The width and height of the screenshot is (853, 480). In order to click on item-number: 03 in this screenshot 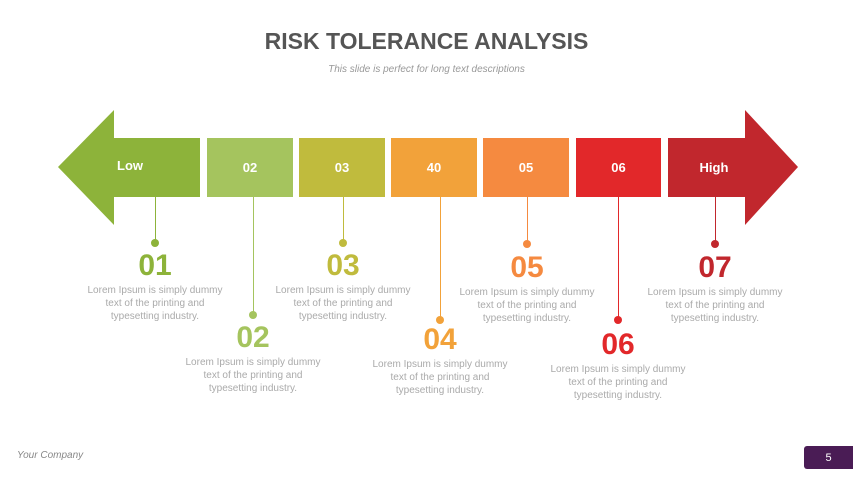, I will do `click(343, 265)`.